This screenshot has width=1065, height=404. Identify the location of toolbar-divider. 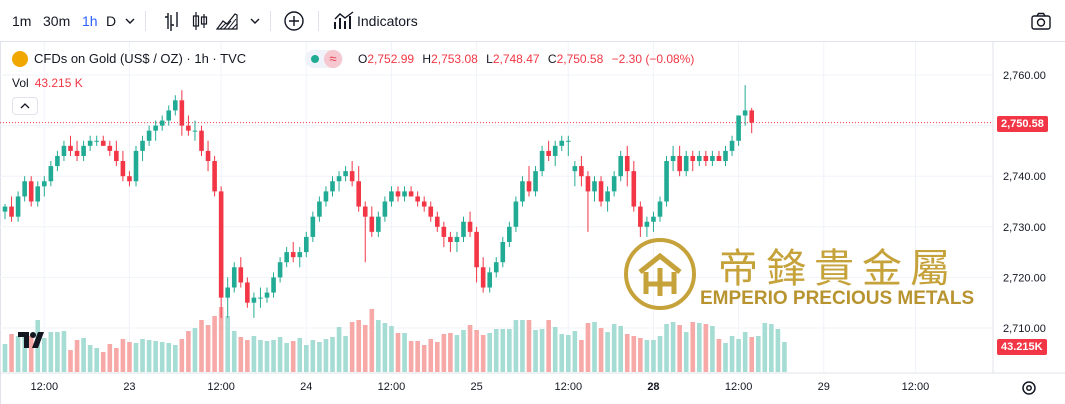
(270, 21).